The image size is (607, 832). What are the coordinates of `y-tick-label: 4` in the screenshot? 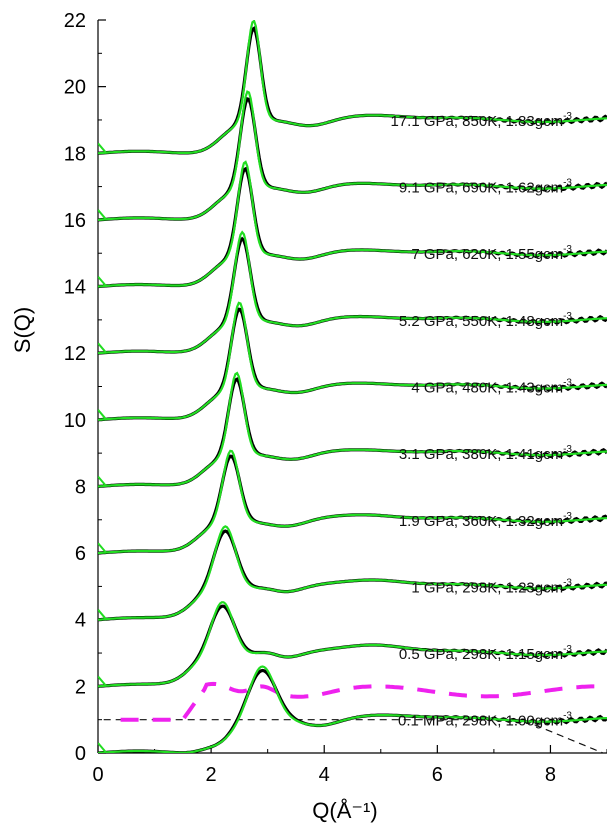 It's located at (80, 621).